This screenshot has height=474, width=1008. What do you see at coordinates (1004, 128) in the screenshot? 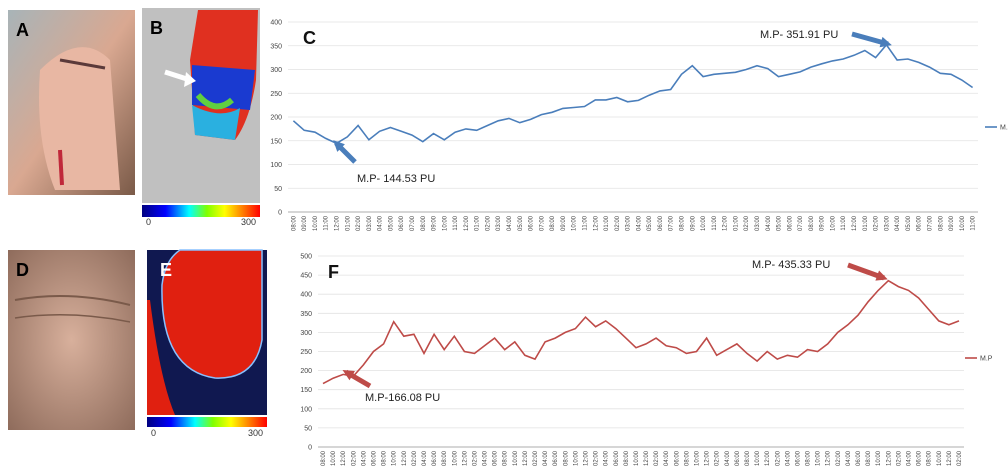
I see `legend-label: M.P` at bounding box center [1004, 128].